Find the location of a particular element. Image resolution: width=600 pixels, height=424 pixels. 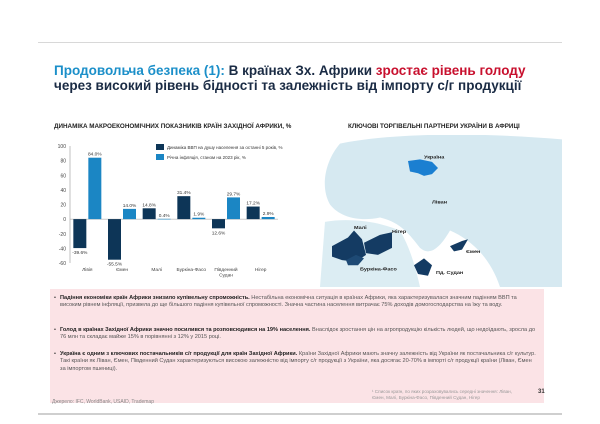

map-label-yemen: Ємен is located at coordinates (473, 252).